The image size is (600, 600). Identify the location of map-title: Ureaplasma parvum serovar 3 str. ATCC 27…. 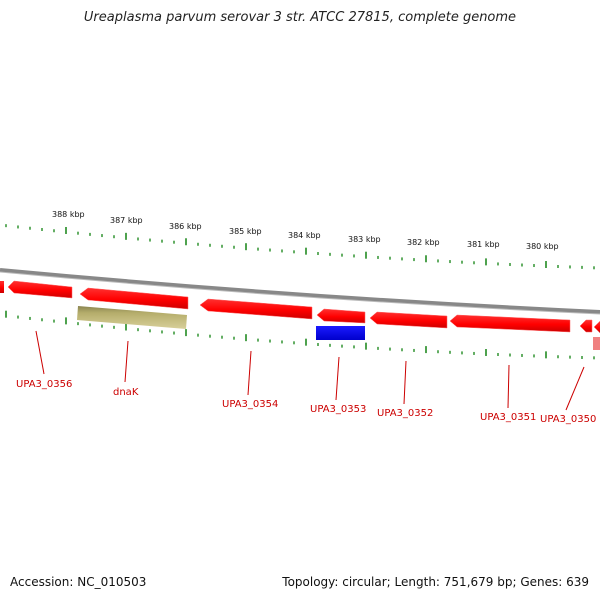
(300, 17).